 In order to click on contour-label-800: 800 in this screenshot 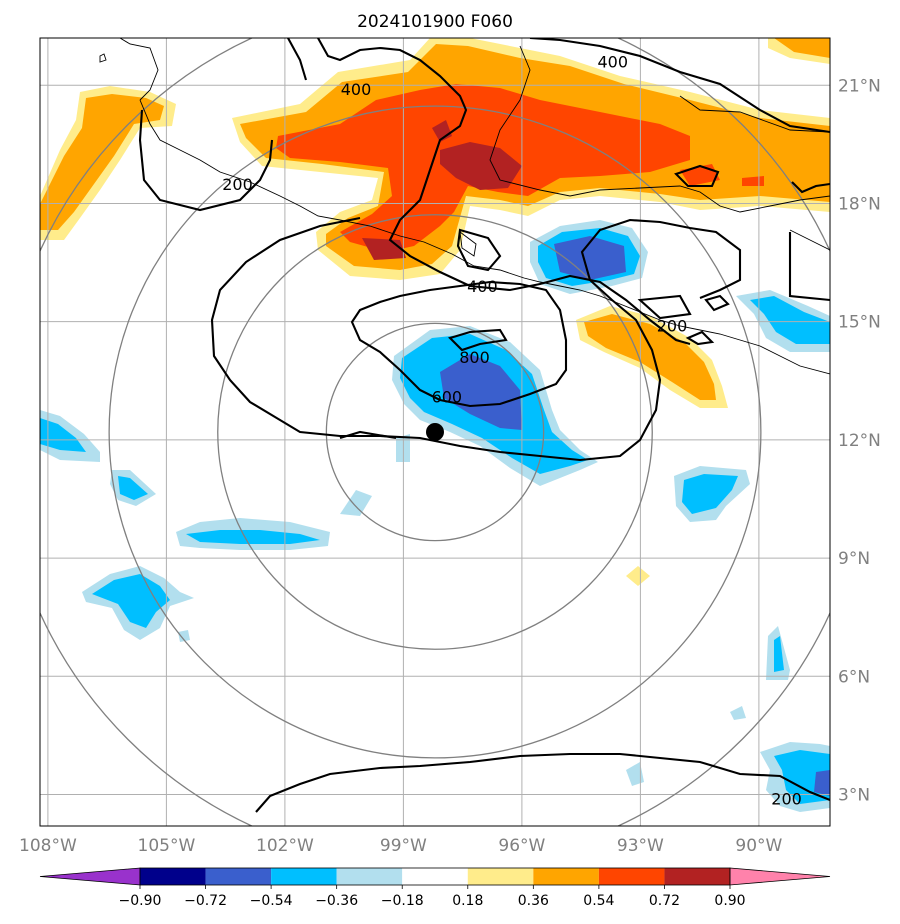, I will do `click(474, 357)`.